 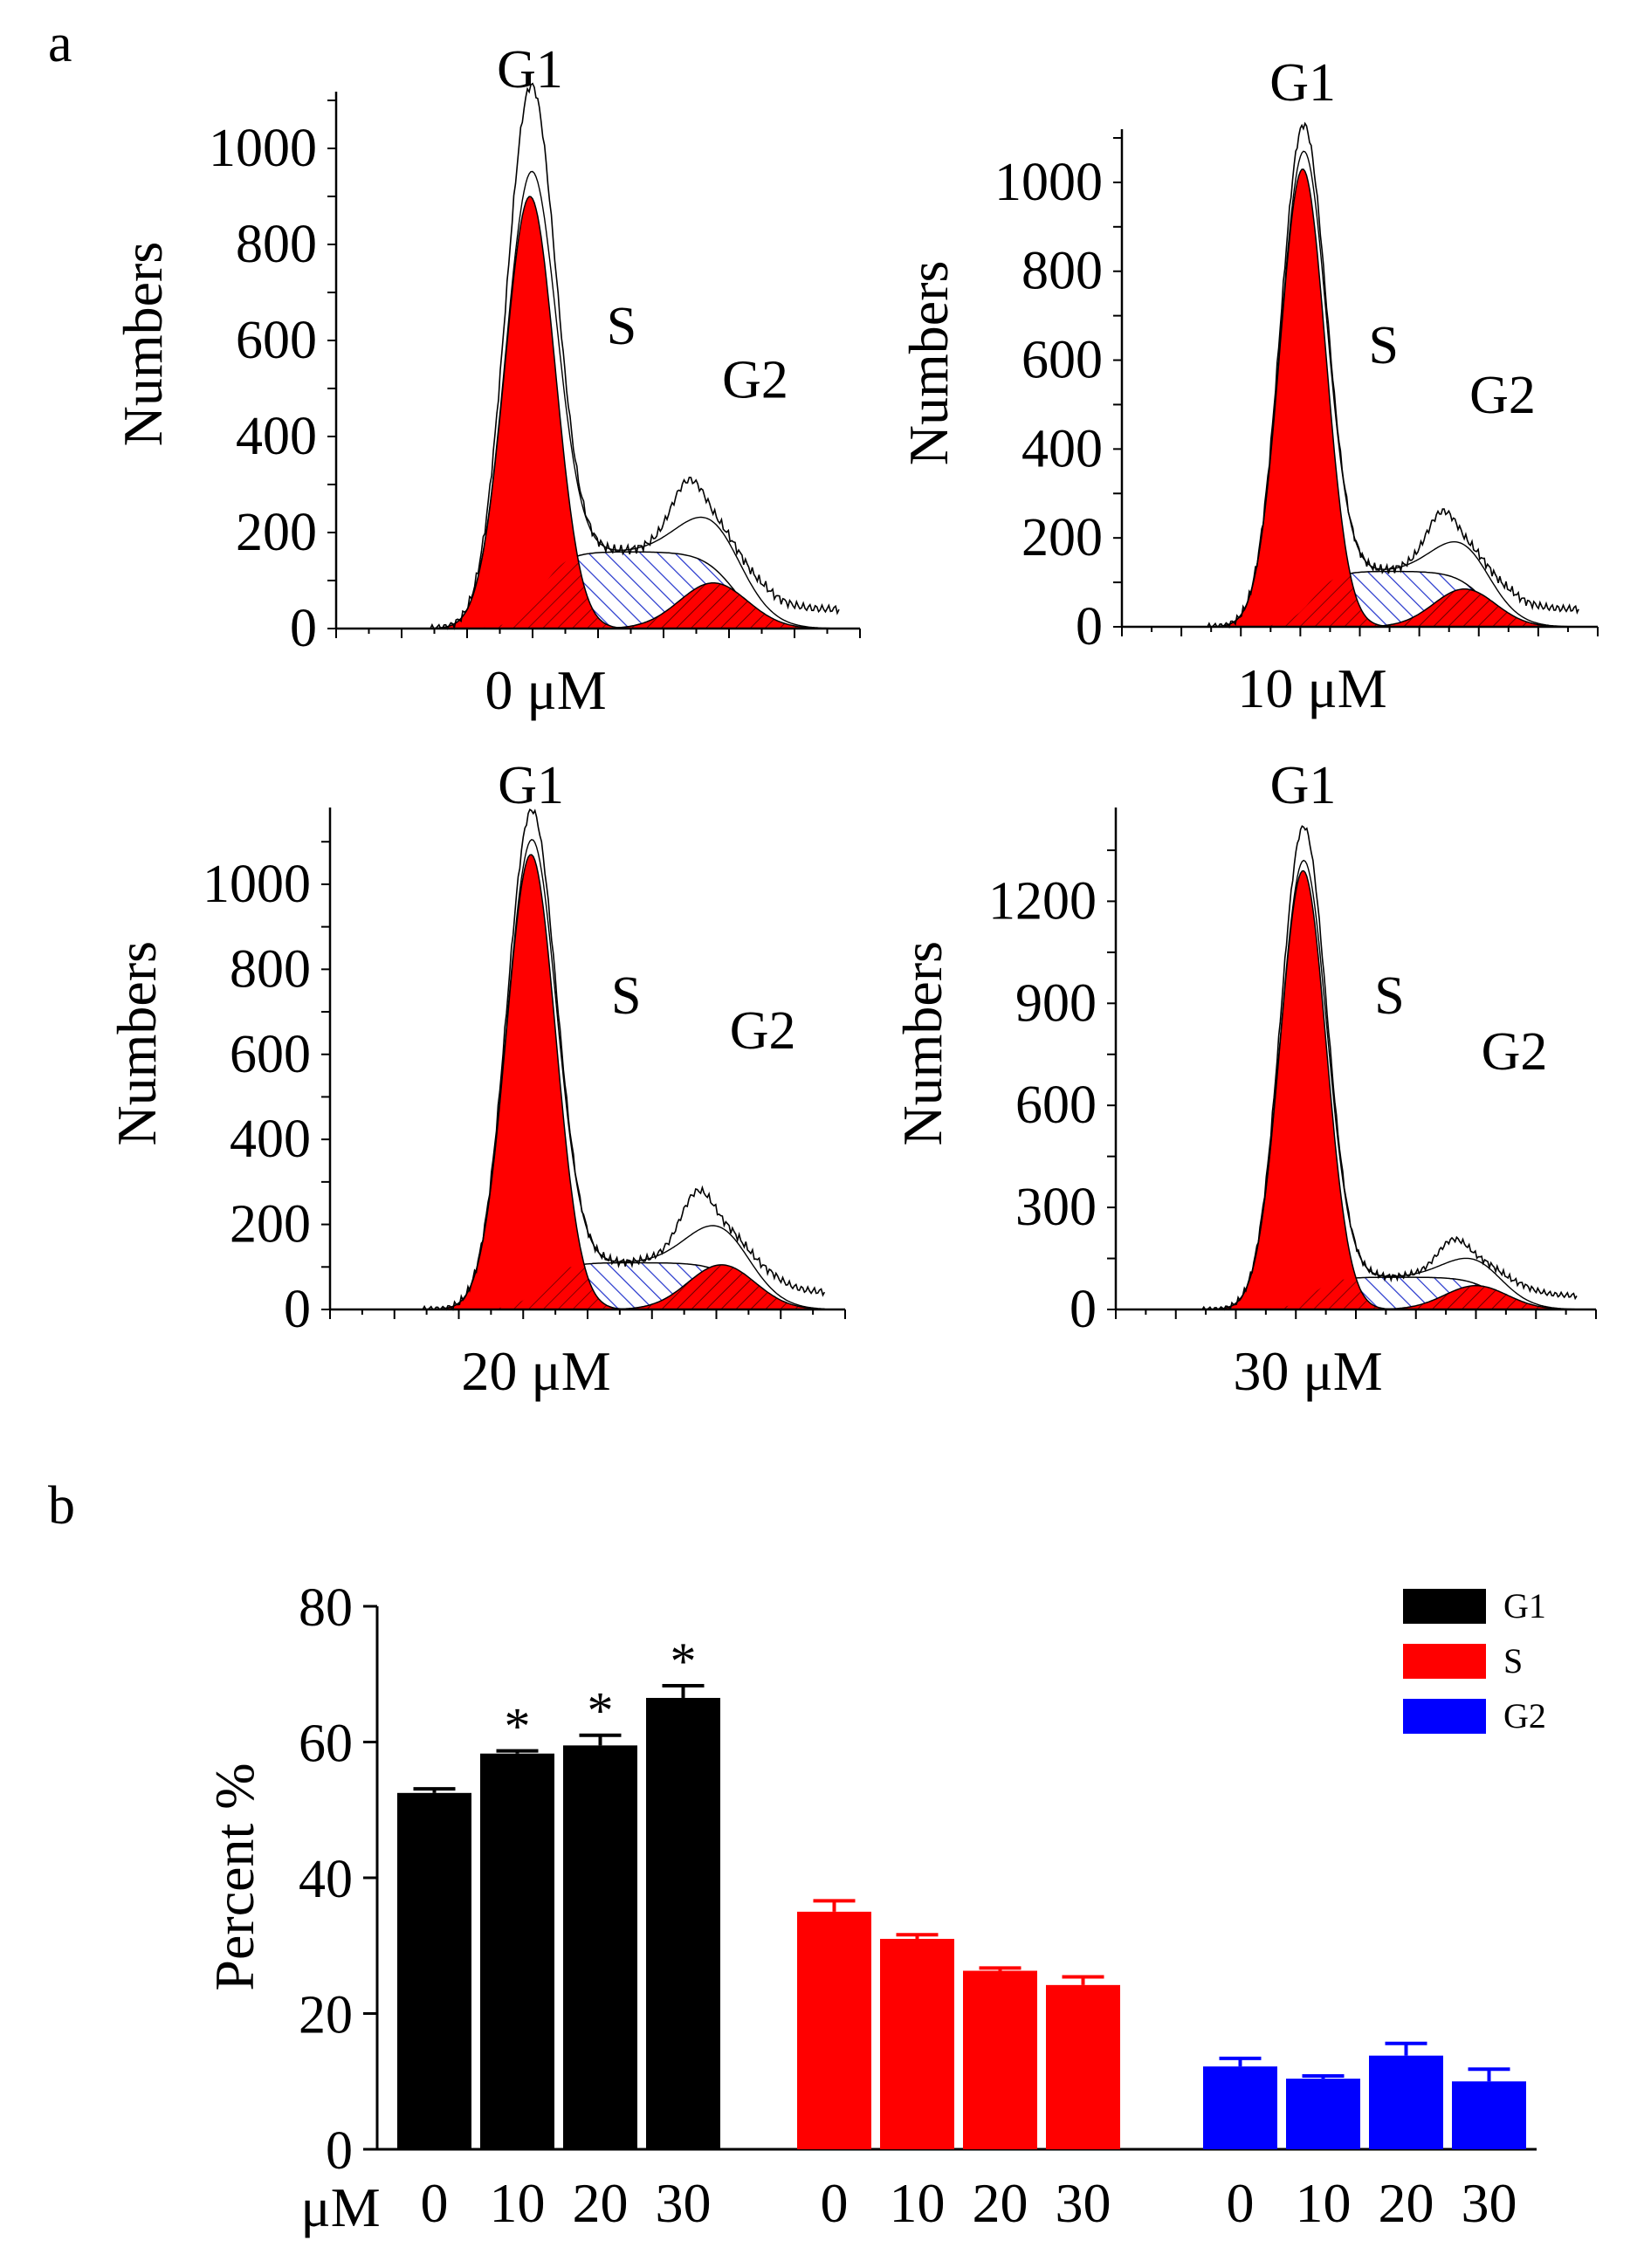 I want to click on legend-swatch-g2, so click(x=1444, y=1717).